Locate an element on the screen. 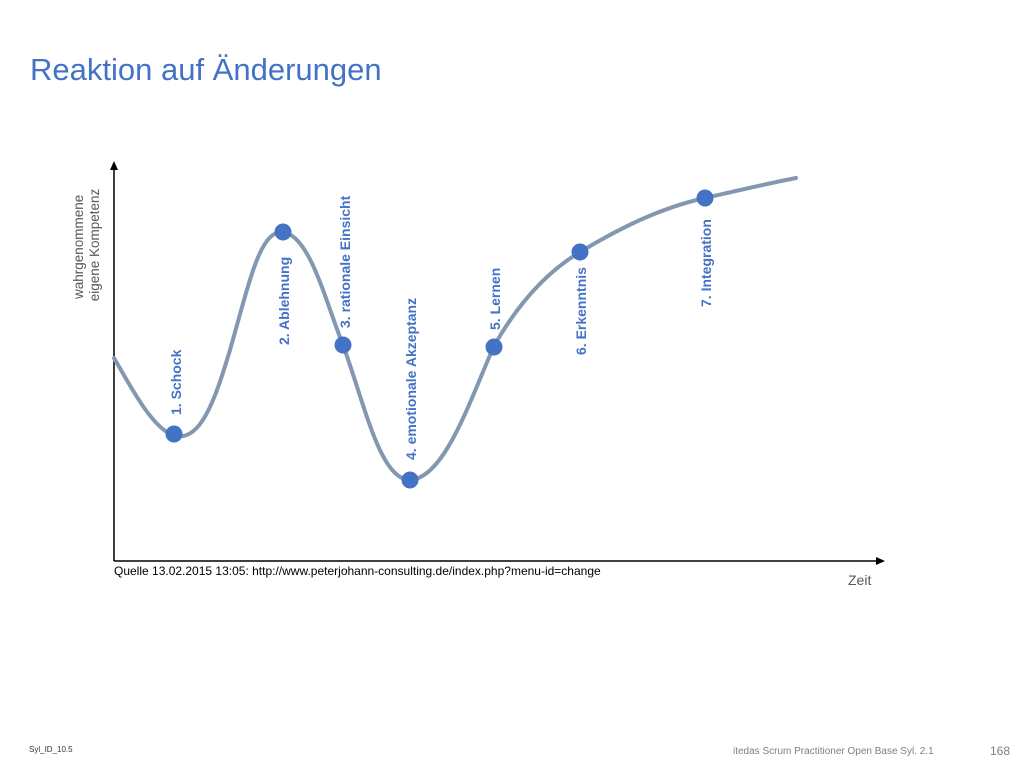  x-axis-arrowhead is located at coordinates (880, 561).